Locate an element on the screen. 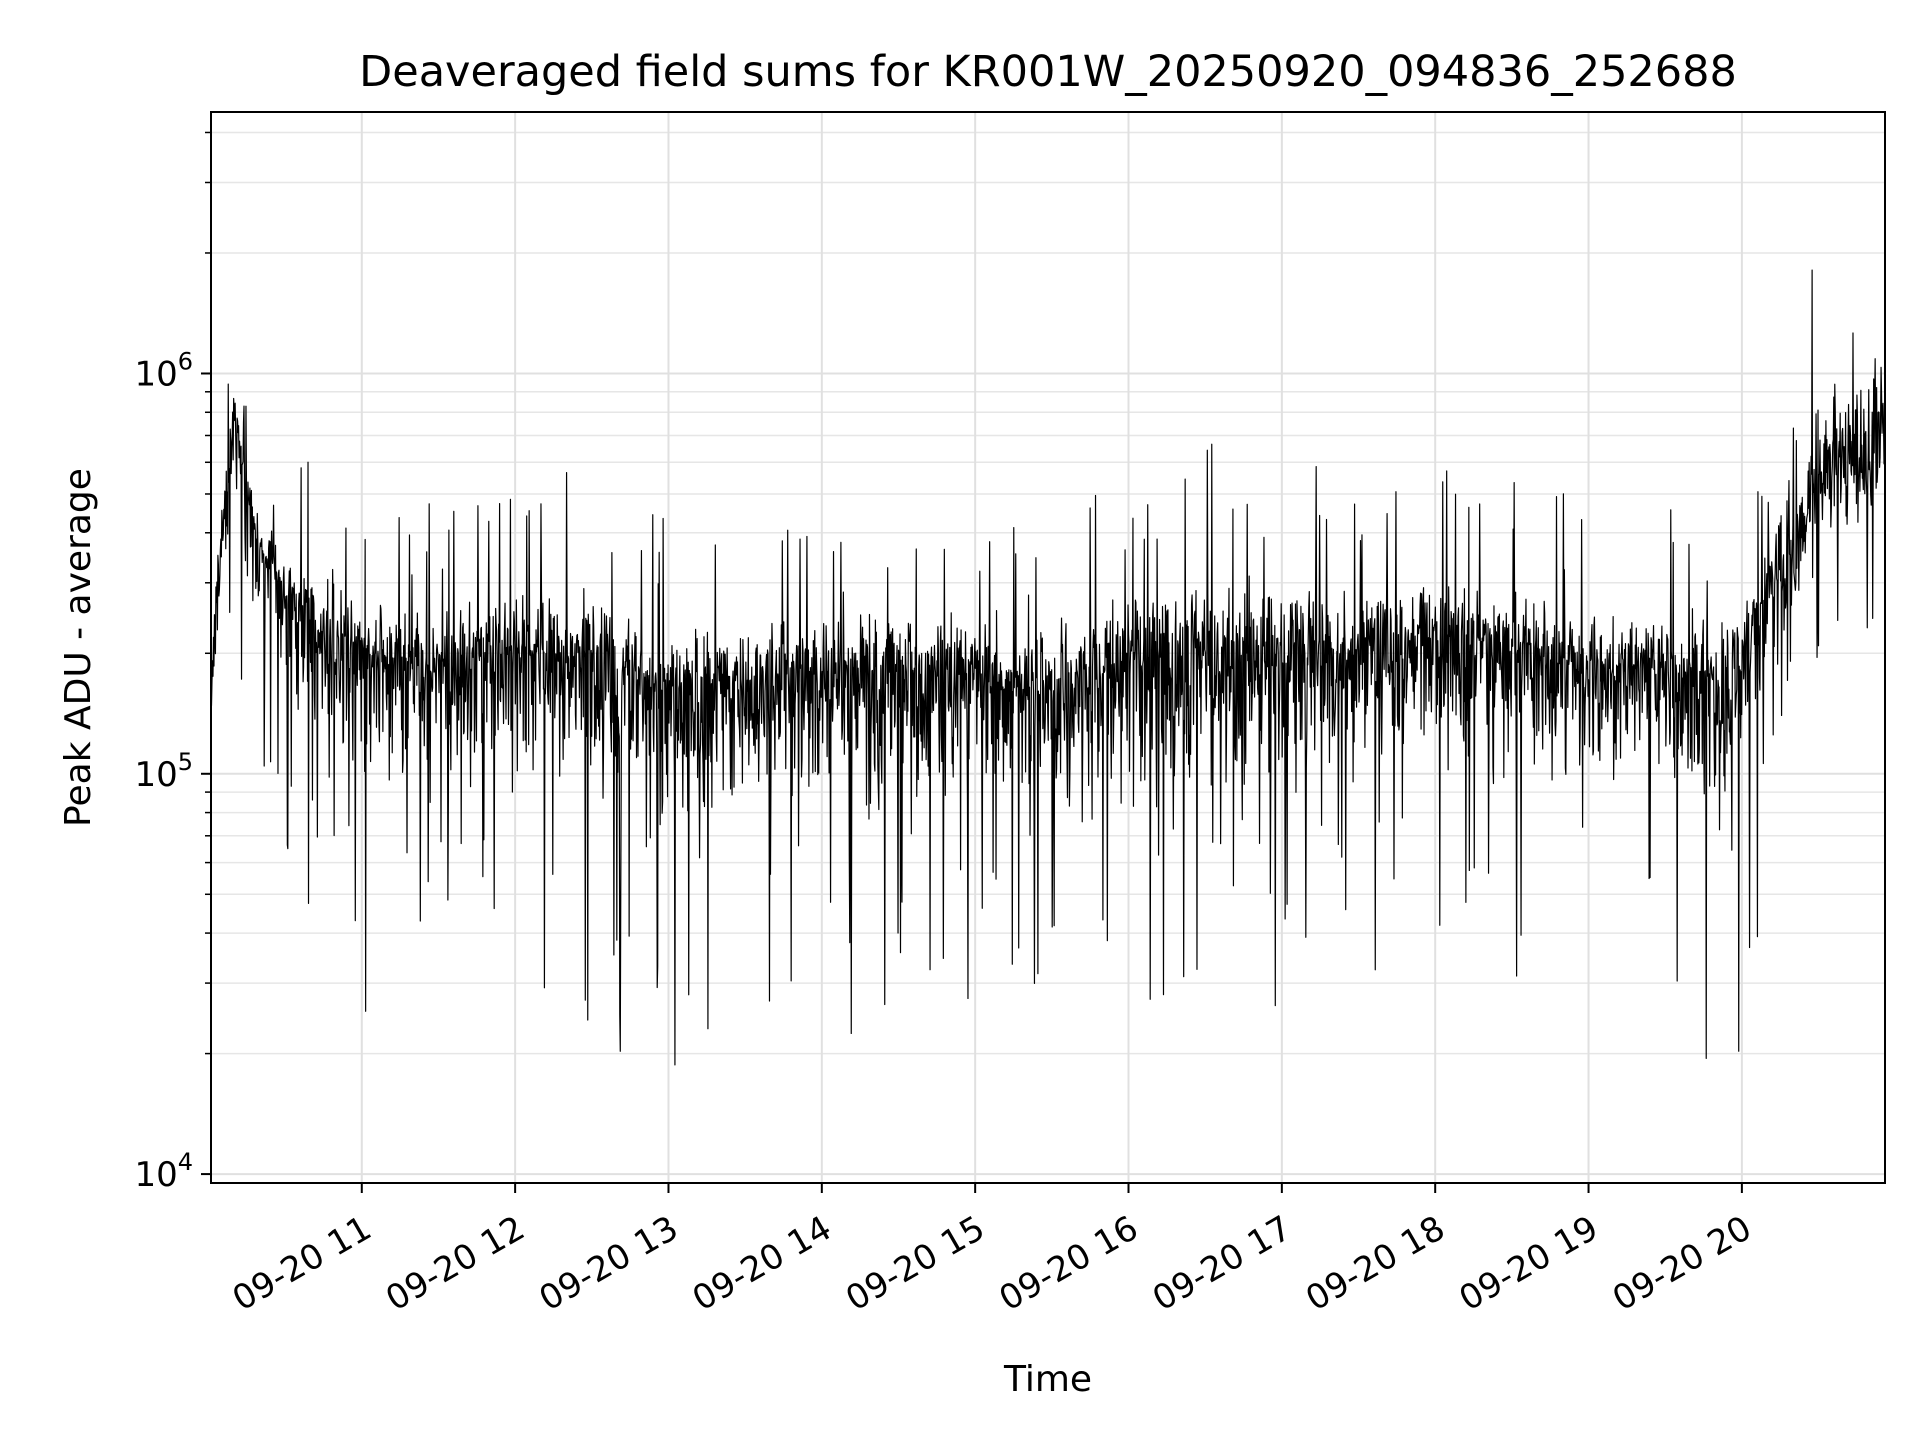 The image size is (1920, 1440). y-axis-ticks: 10⁴ 10⁵ 10⁶ is located at coordinates (172, 663).